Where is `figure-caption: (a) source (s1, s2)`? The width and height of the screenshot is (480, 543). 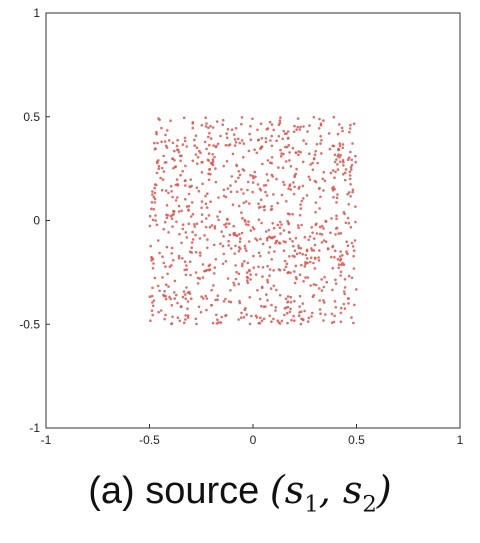 figure-caption: (a) source (s1, s2) is located at coordinates (240, 503).